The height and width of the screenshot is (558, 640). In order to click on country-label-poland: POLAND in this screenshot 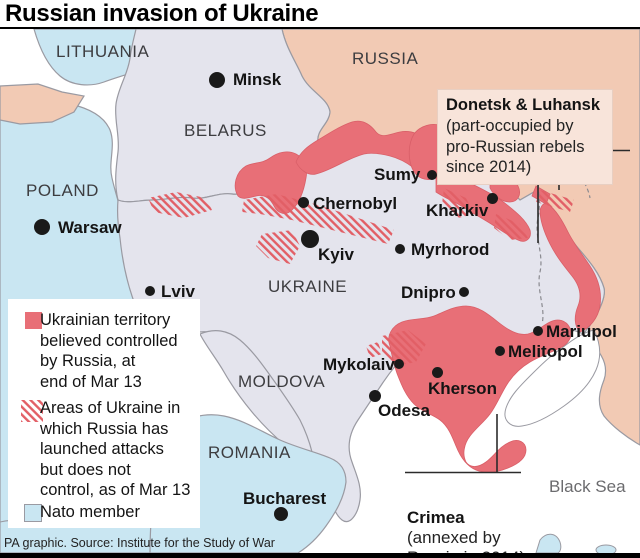, I will do `click(62, 190)`.